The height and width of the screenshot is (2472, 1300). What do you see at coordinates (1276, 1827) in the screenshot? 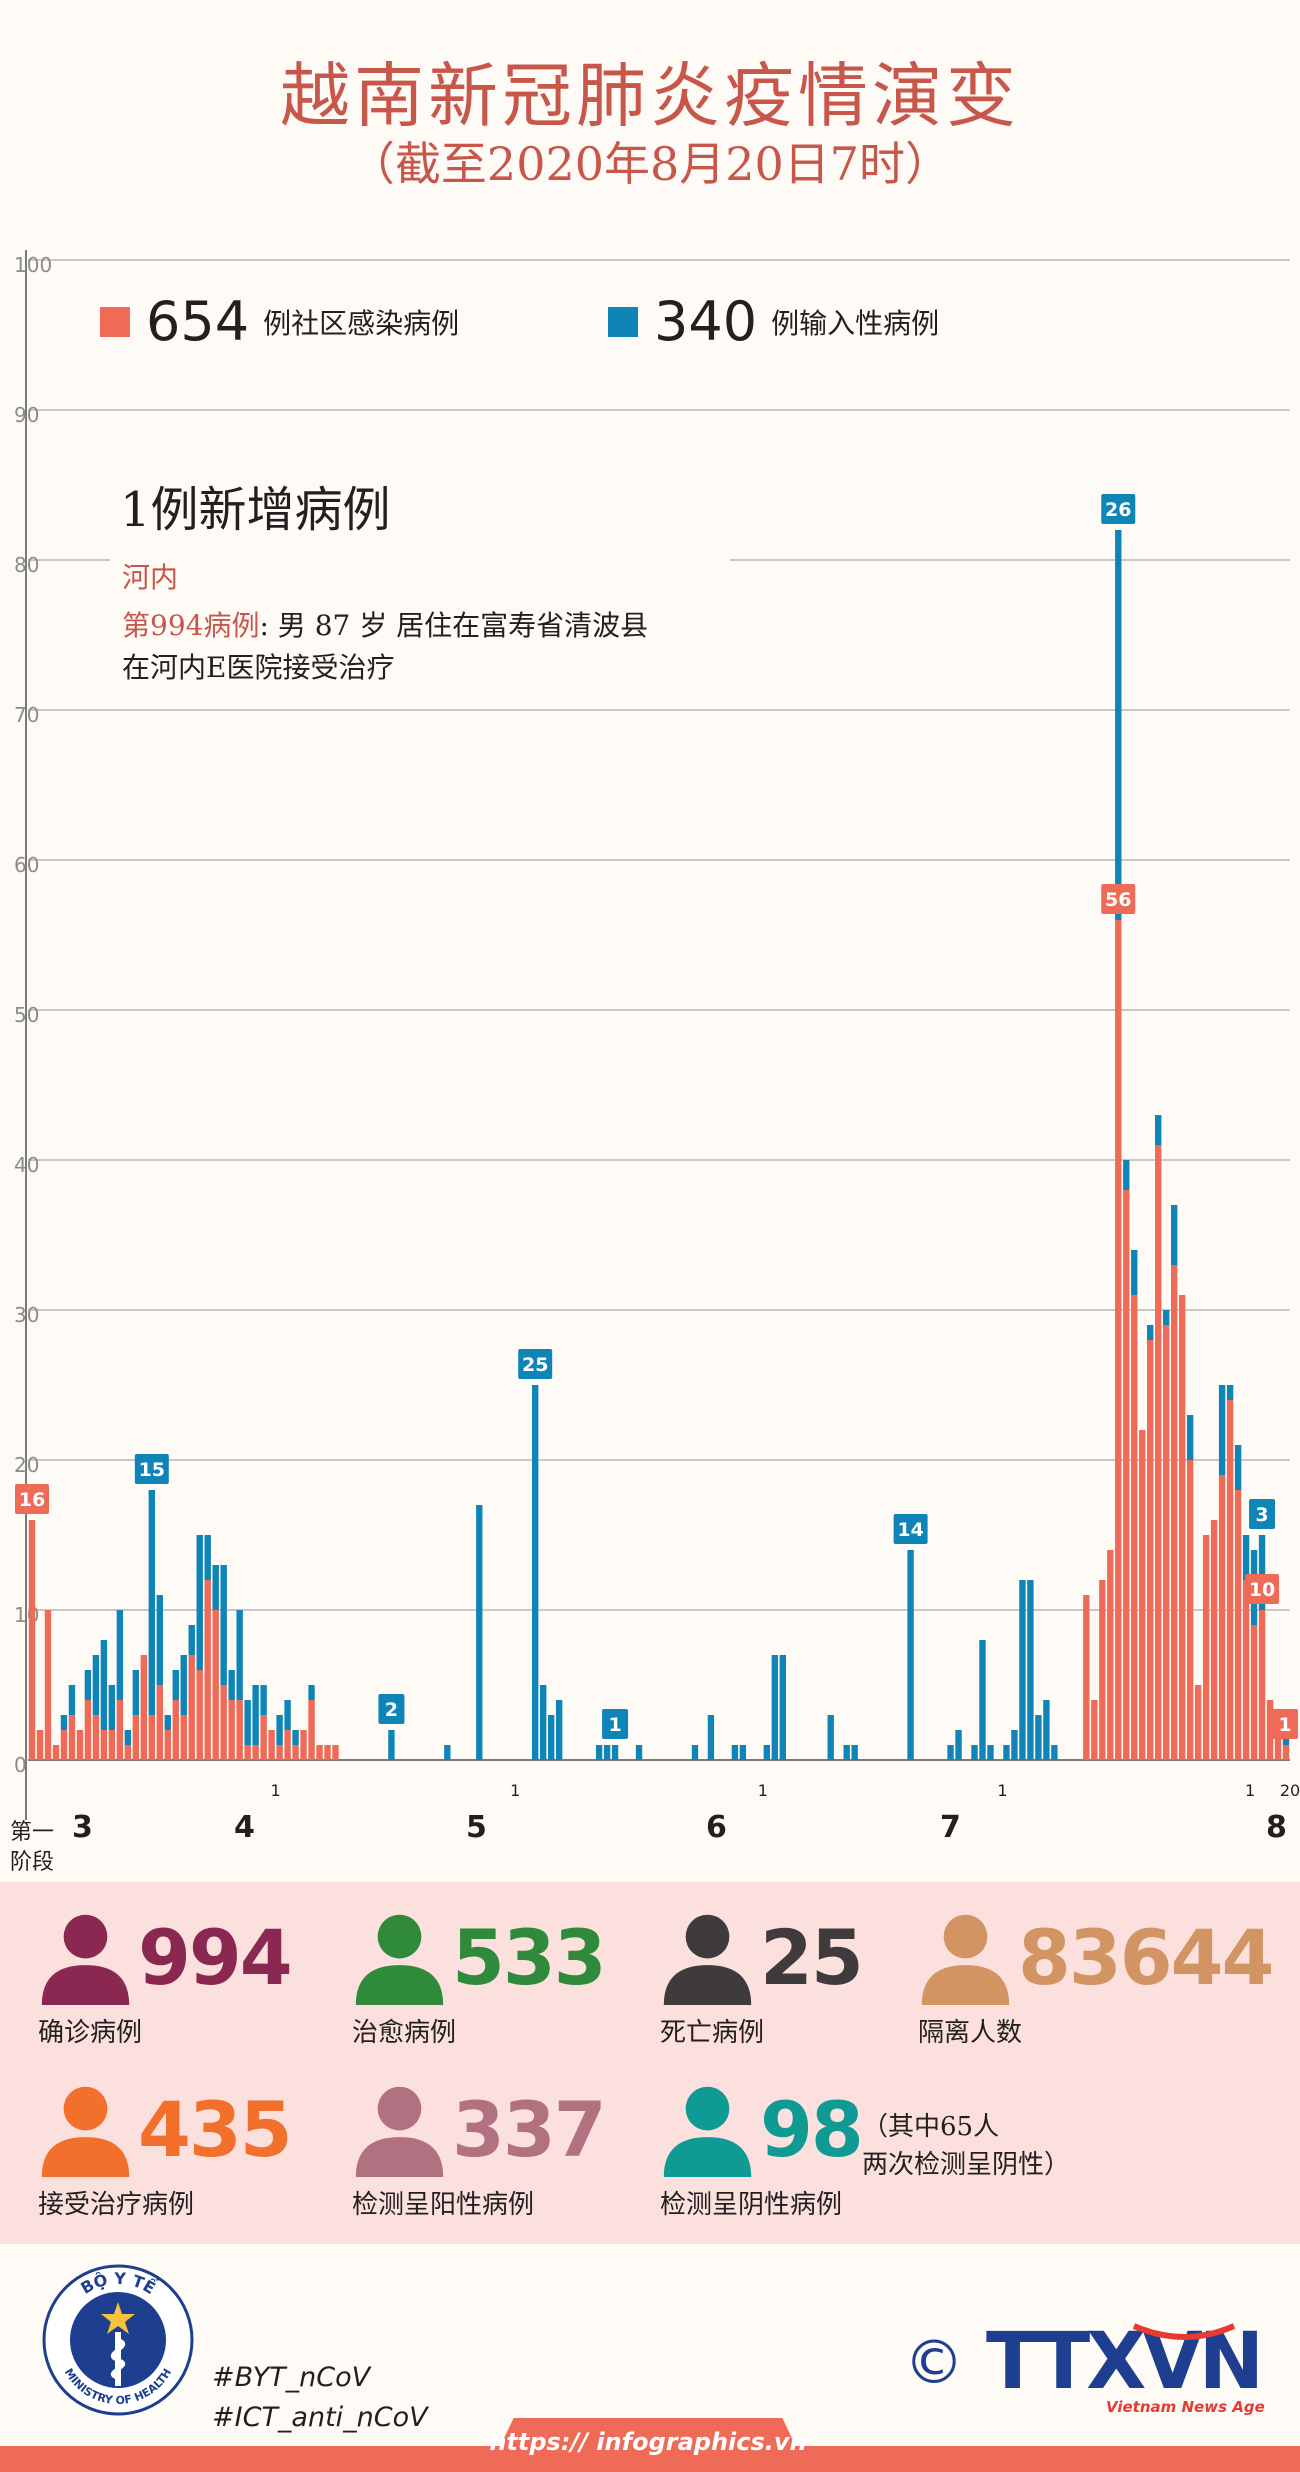
I see `month-label-8: 8` at bounding box center [1276, 1827].